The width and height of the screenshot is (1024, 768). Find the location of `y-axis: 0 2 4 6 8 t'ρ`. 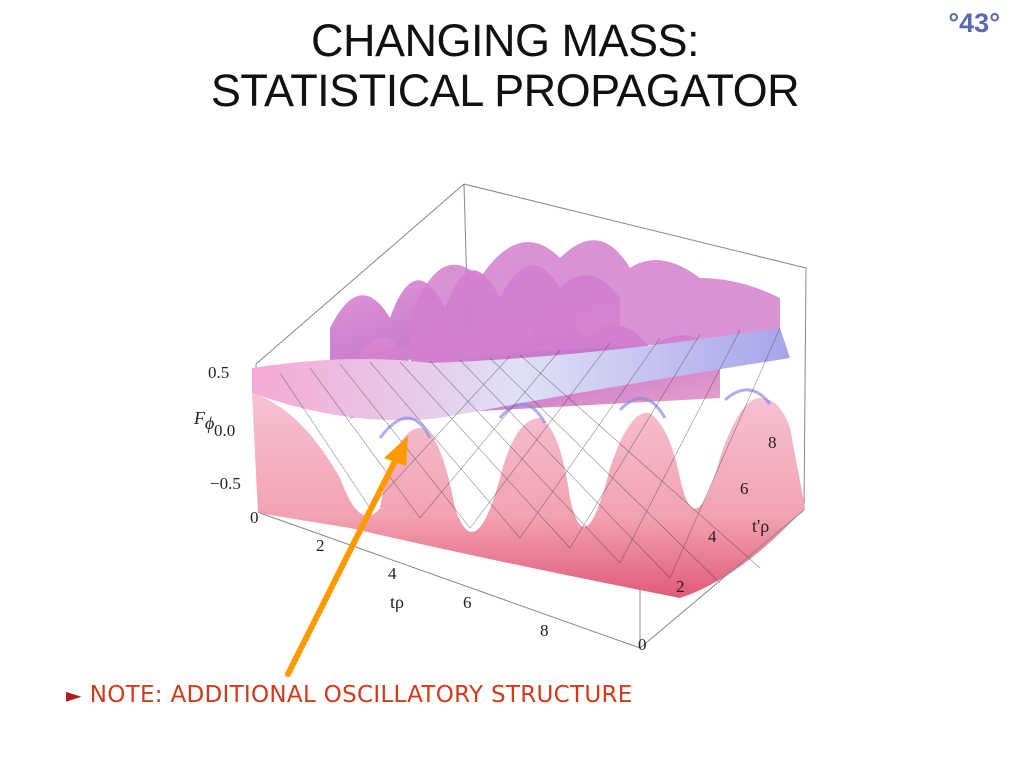

y-axis: 0 2 4 6 8 t'ρ is located at coordinates (707, 543).